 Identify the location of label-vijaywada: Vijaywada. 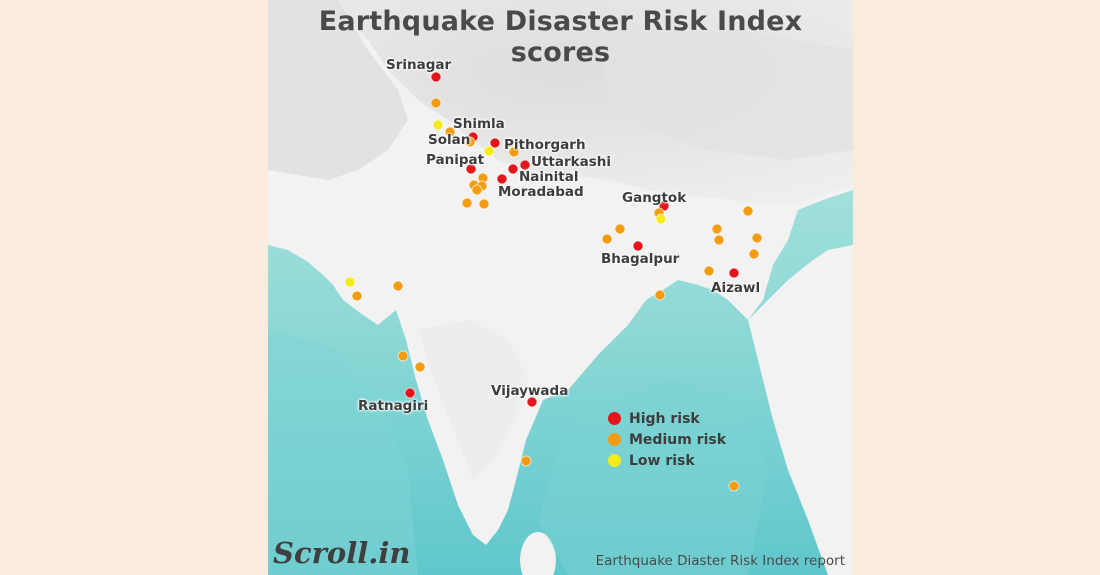
(530, 391).